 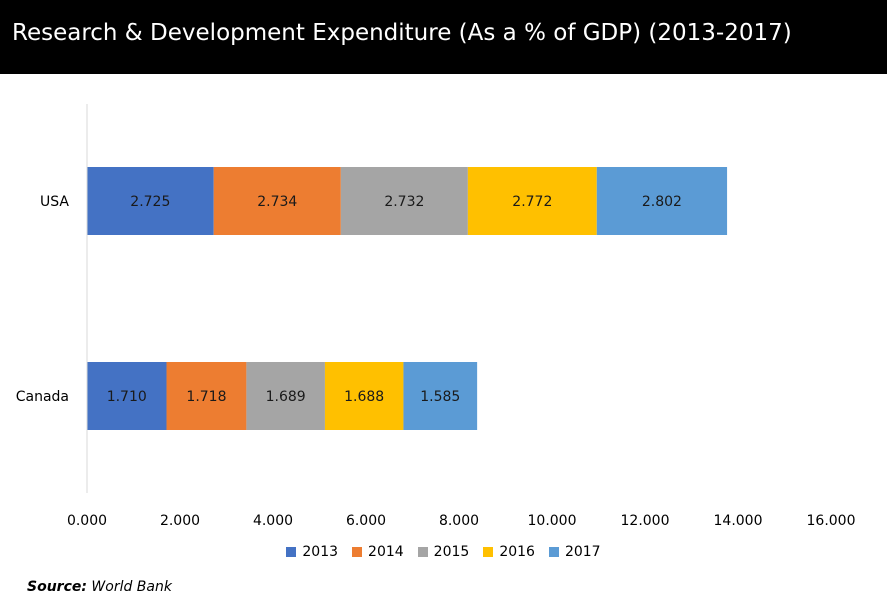 I want to click on legend-item-2014: 2014, so click(x=378, y=552).